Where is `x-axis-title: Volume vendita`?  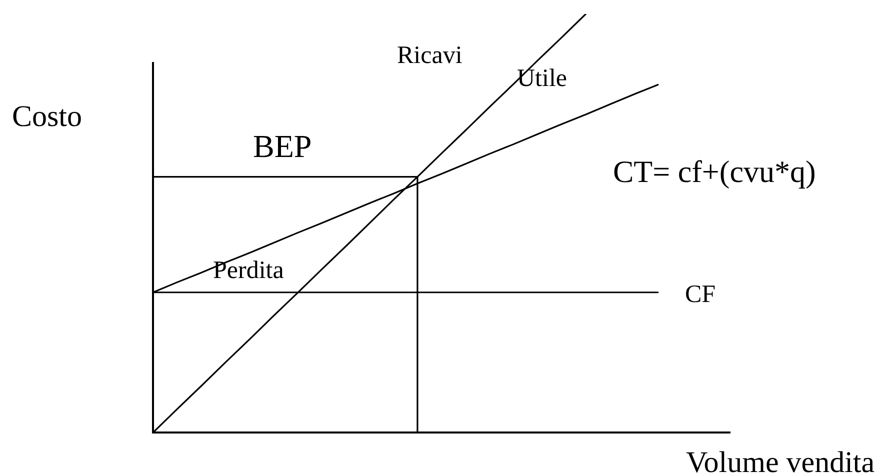 x-axis-title: Volume vendita is located at coordinates (780, 460).